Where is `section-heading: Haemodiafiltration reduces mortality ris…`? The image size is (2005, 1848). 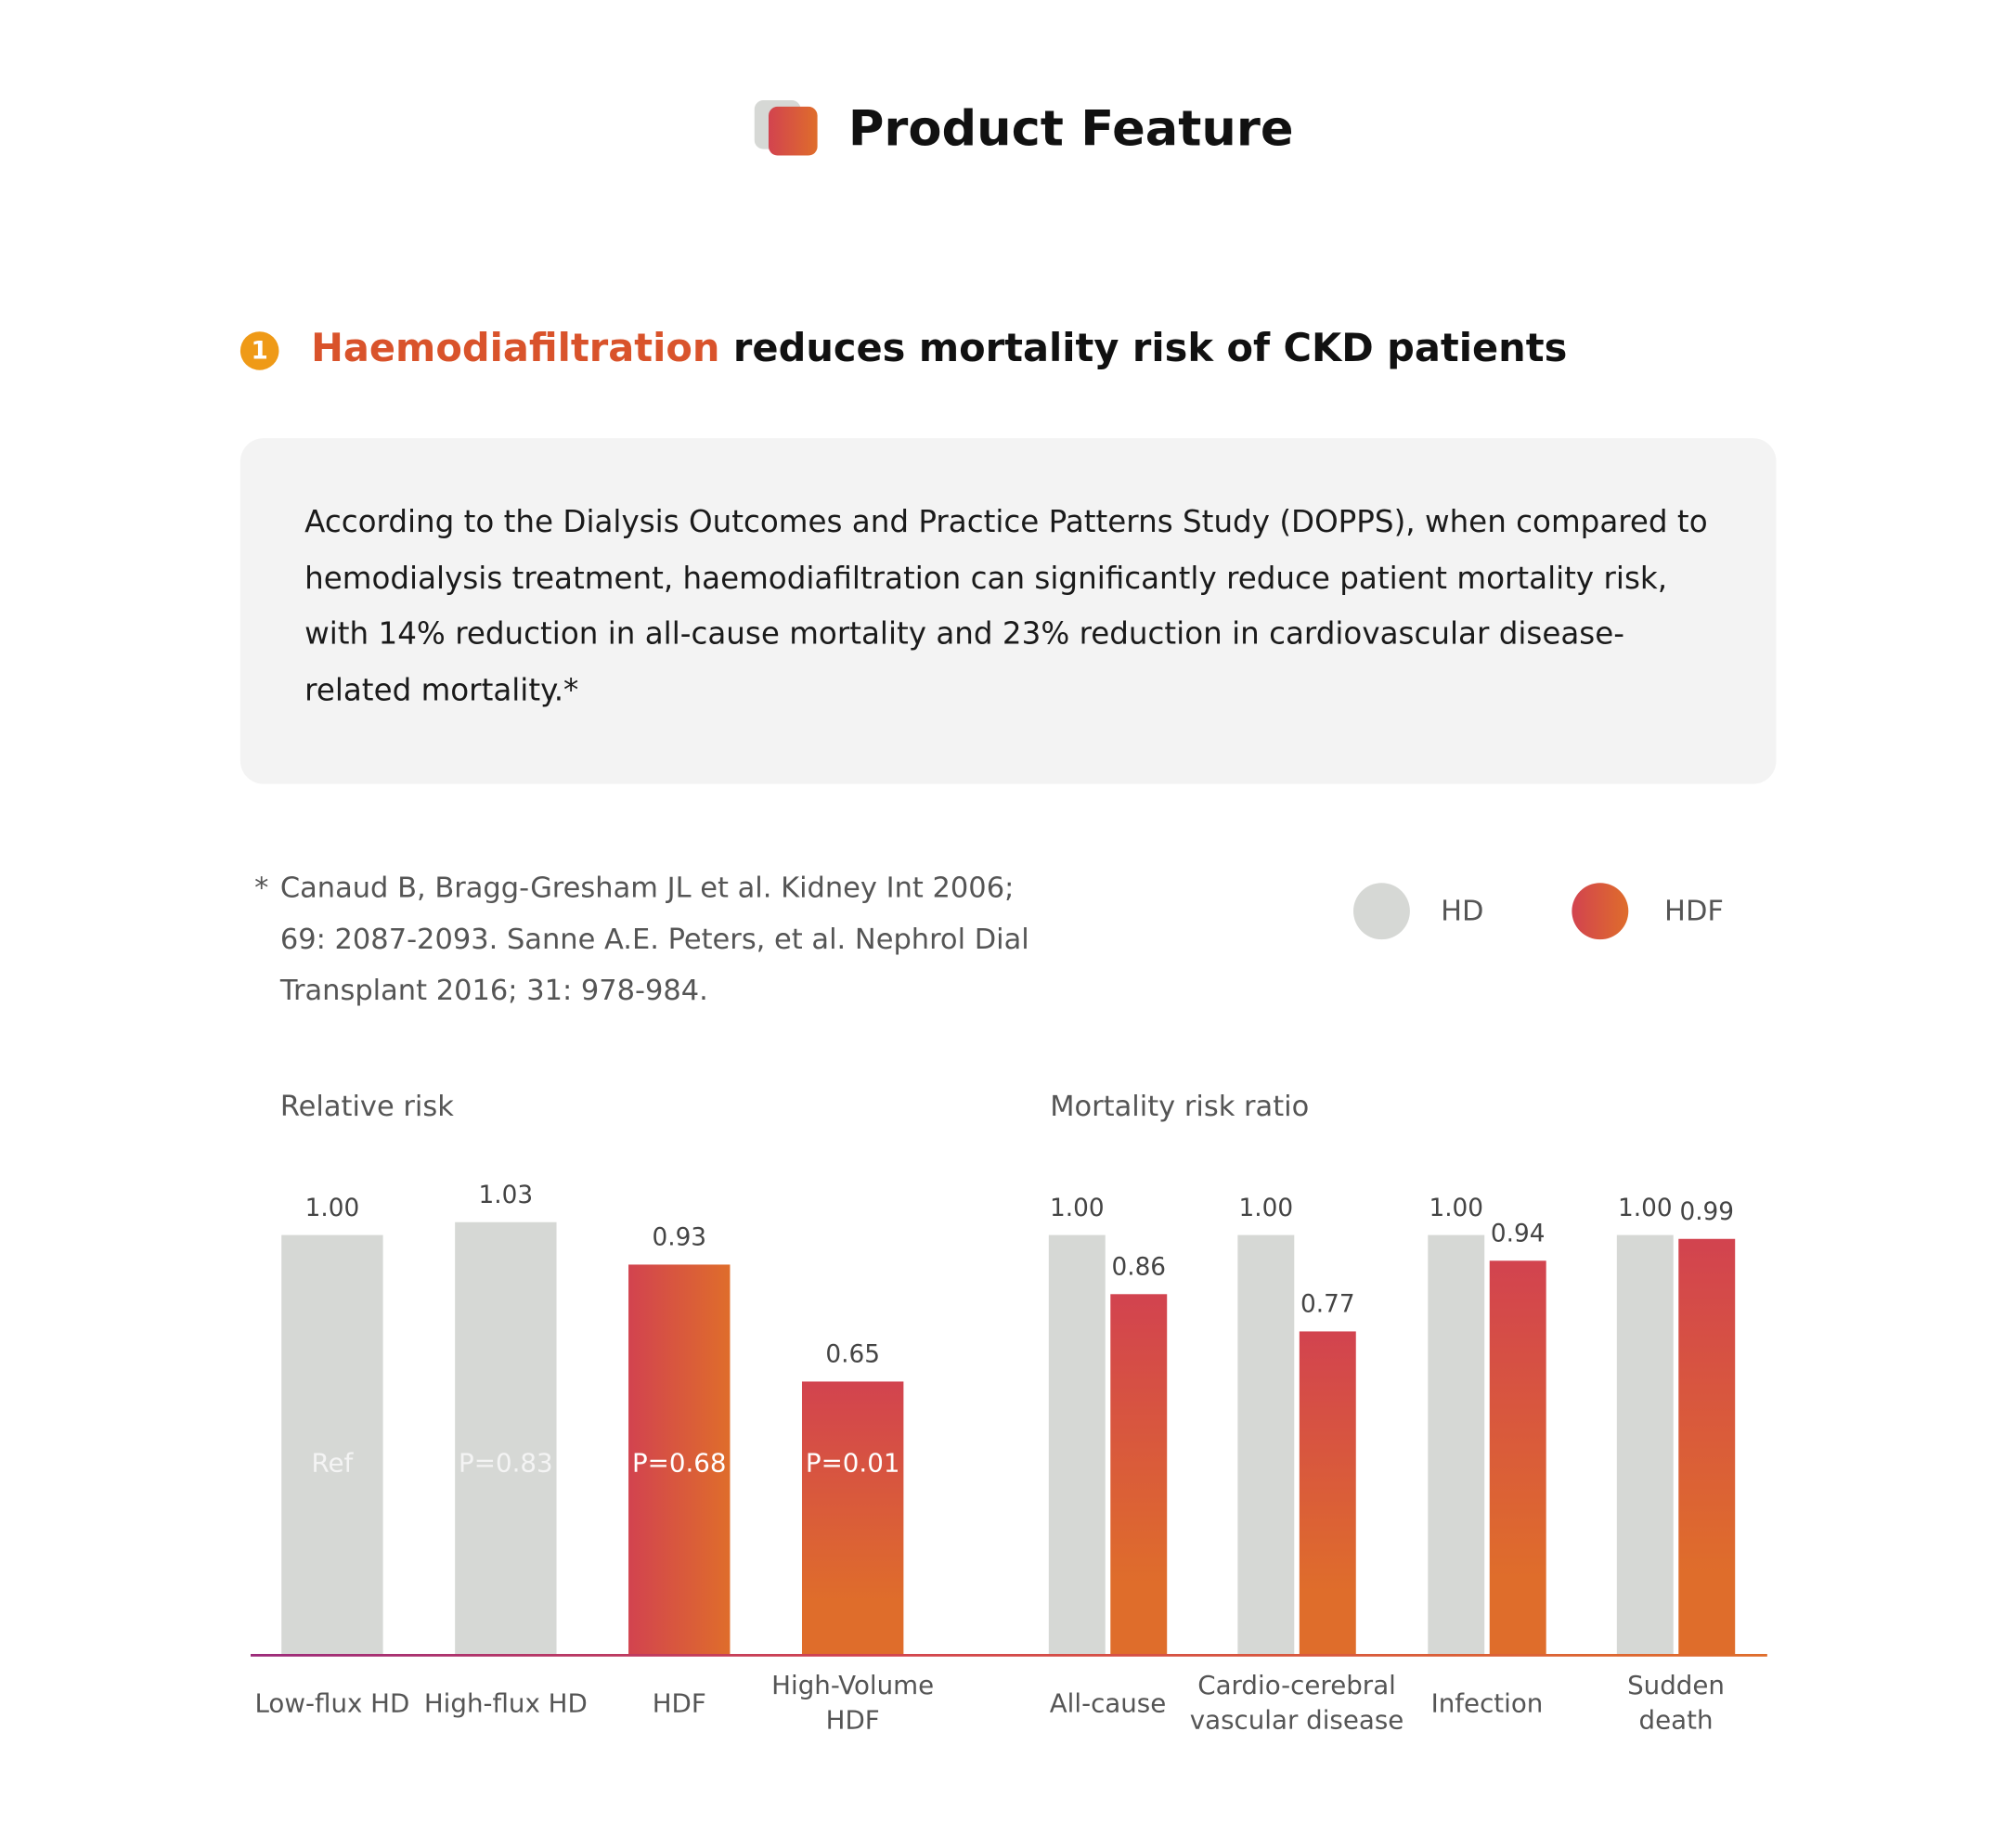 section-heading: Haemodiafiltration reduces mortality ris… is located at coordinates (939, 349).